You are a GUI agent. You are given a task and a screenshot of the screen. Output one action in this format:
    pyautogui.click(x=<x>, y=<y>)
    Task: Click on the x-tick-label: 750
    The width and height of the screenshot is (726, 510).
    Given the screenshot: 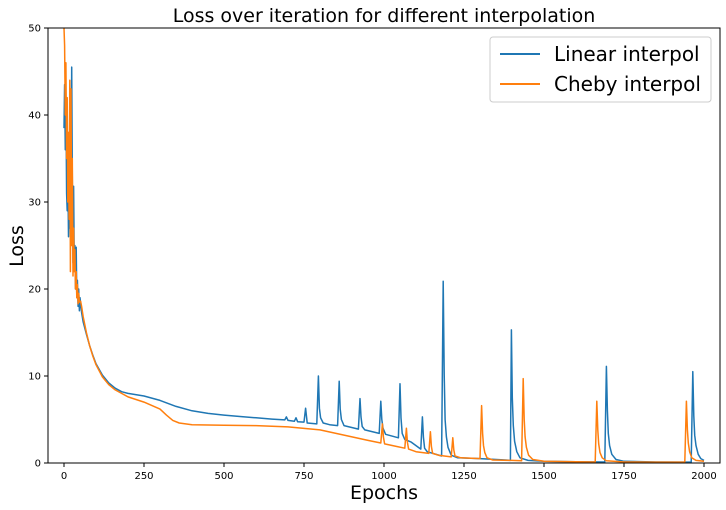 What is the action you would take?
    pyautogui.click(x=303, y=476)
    